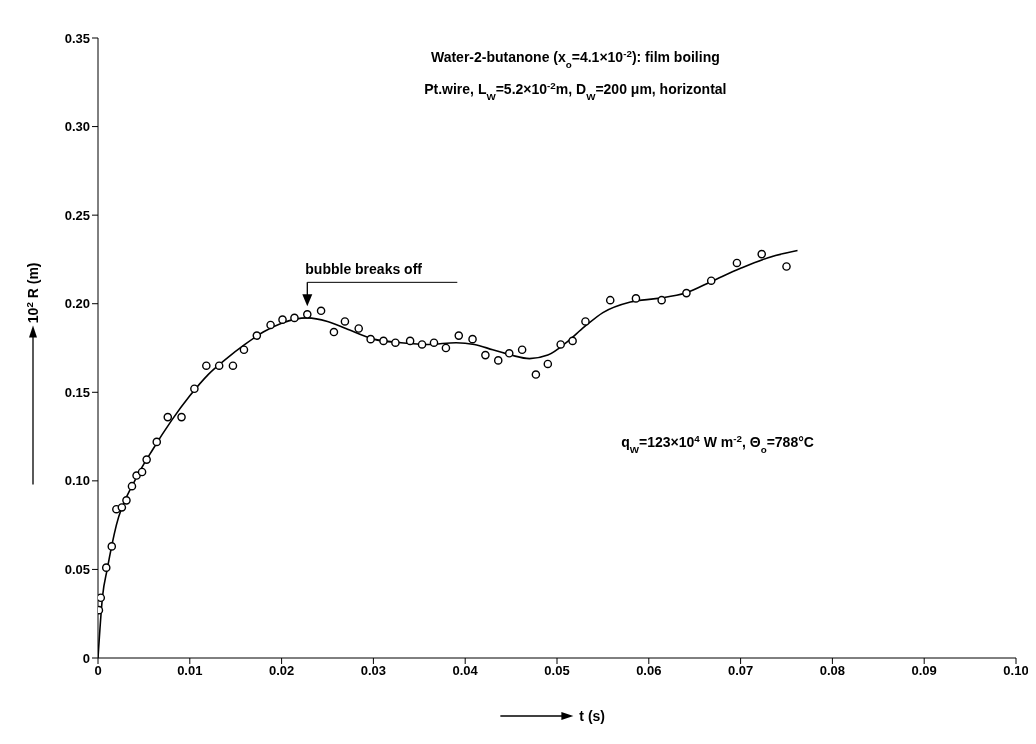 The height and width of the screenshot is (744, 1036). What do you see at coordinates (77, 38) in the screenshot?
I see `y-tick-label: 0.35` at bounding box center [77, 38].